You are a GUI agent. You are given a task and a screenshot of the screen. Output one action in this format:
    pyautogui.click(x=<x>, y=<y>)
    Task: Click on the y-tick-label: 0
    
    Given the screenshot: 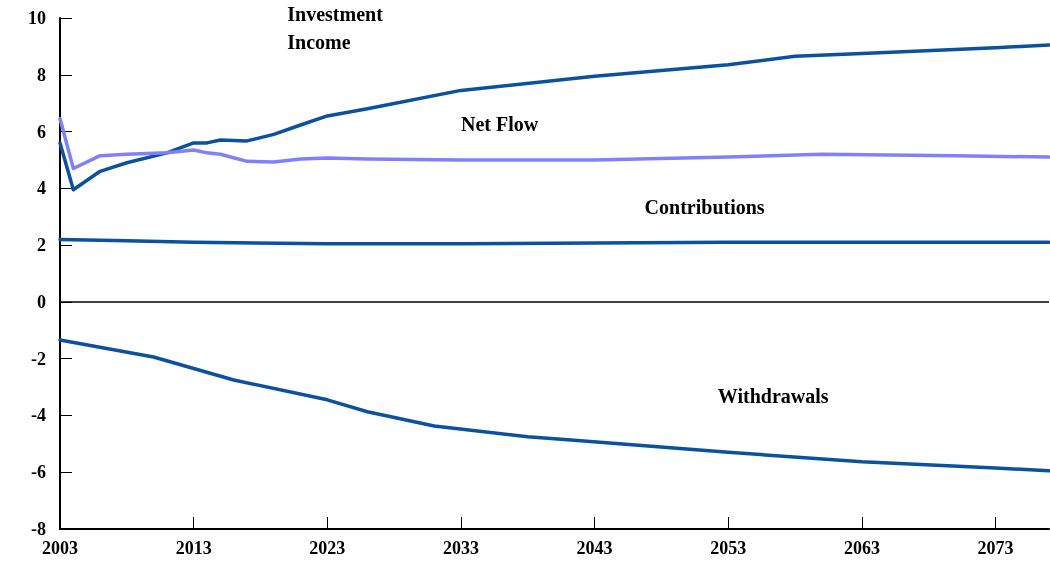 What is the action you would take?
    pyautogui.click(x=41, y=301)
    